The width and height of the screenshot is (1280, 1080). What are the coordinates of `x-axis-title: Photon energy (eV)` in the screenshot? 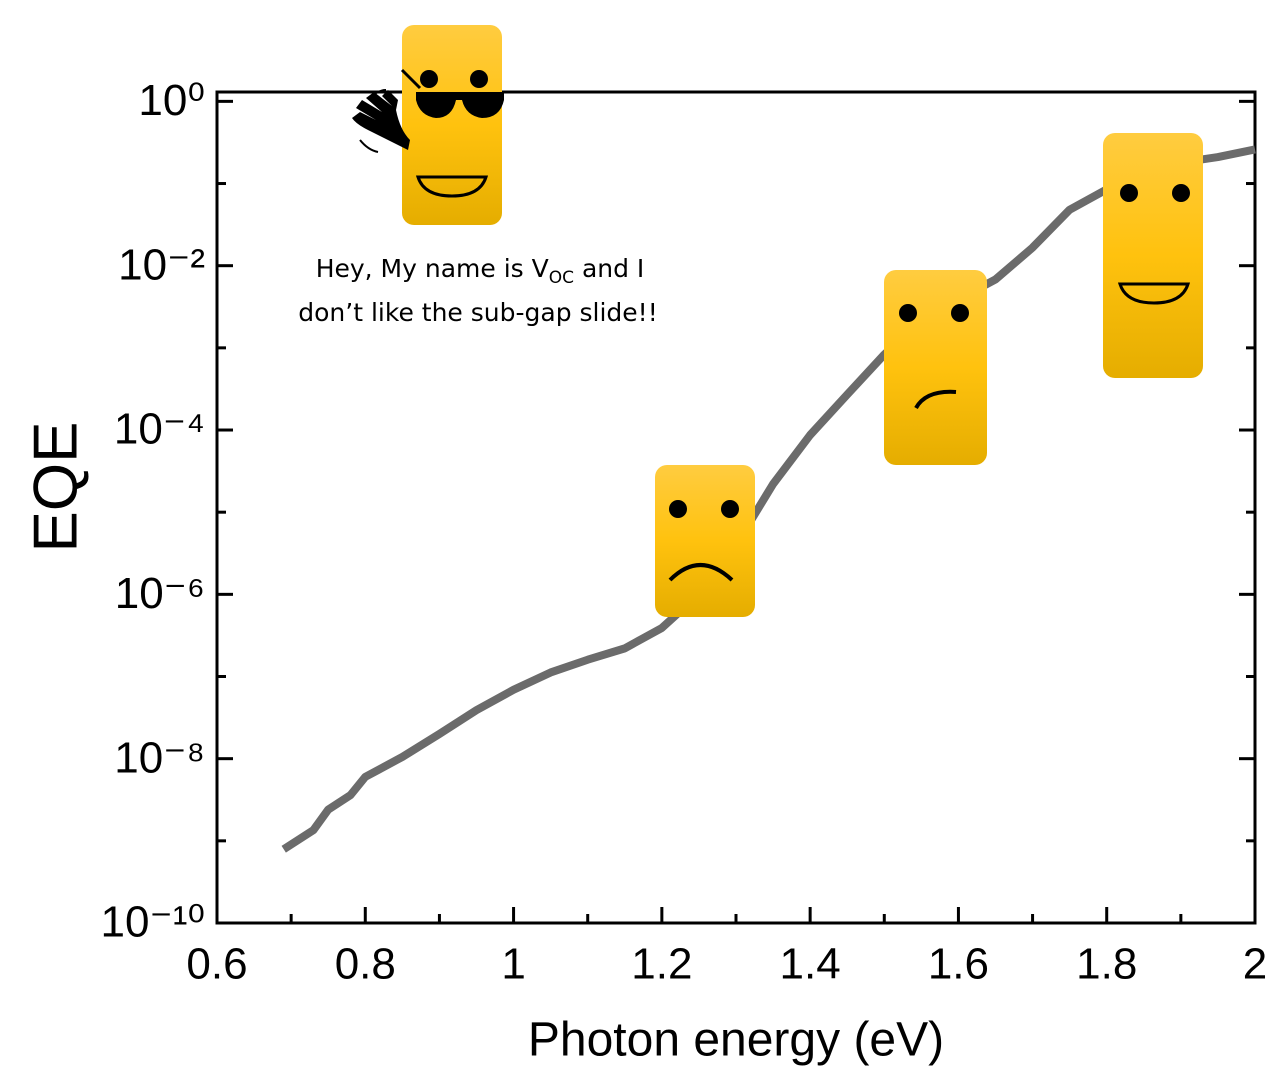 It's located at (736, 1040).